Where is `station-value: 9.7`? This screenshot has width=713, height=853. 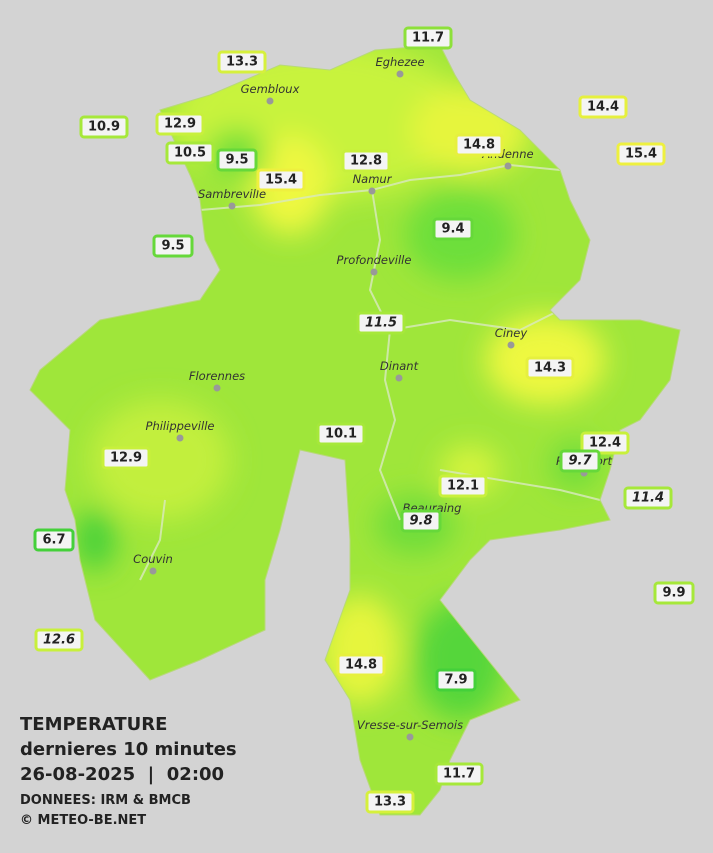
station-value: 9.7 is located at coordinates (580, 461).